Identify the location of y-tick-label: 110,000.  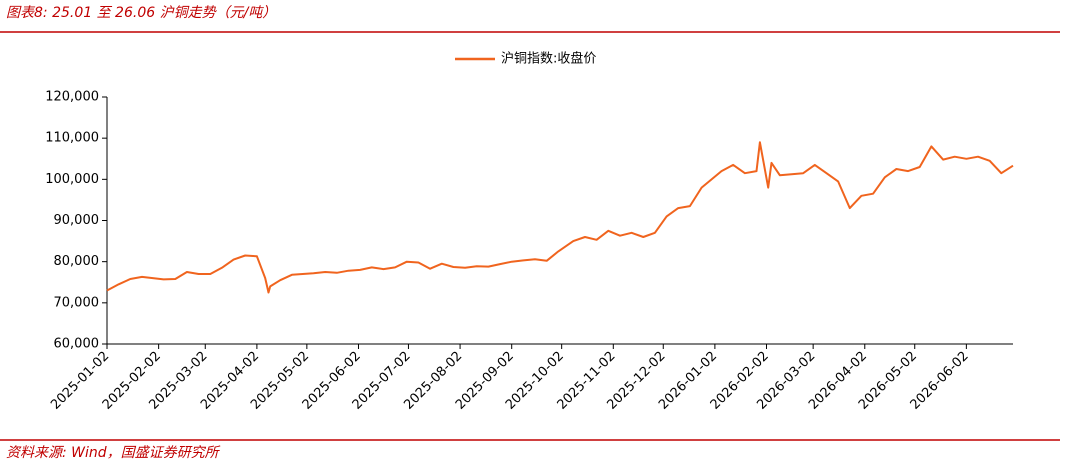
(72, 138).